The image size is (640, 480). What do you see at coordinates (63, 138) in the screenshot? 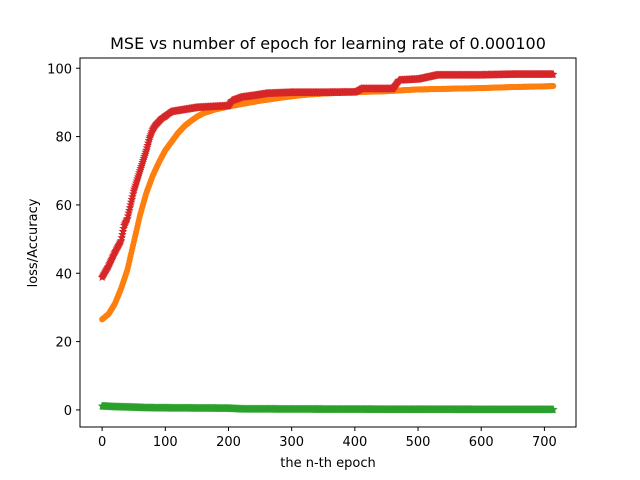
I see `y-tick-label: 80` at bounding box center [63, 138].